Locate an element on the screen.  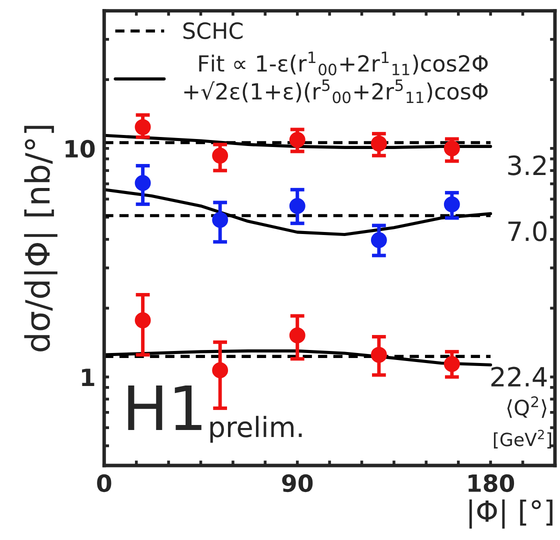
y-axis-title: dσ/d|Φ| [nb/°] is located at coordinates (41, 239).